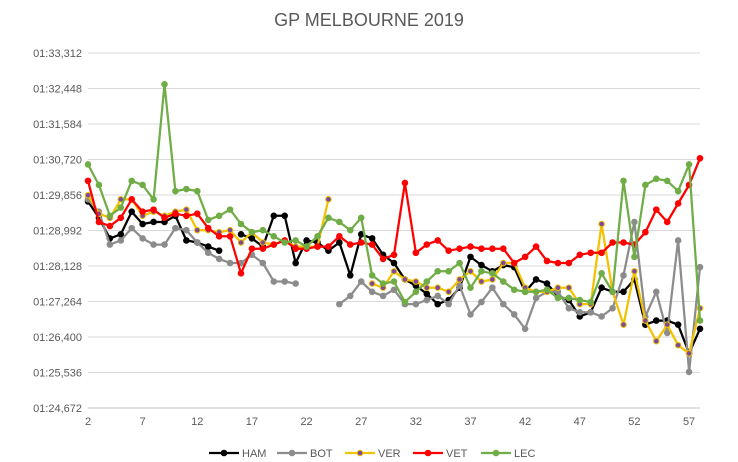 The width and height of the screenshot is (738, 462). What do you see at coordinates (306, 422) in the screenshot?
I see `x-tick-label: 22` at bounding box center [306, 422].